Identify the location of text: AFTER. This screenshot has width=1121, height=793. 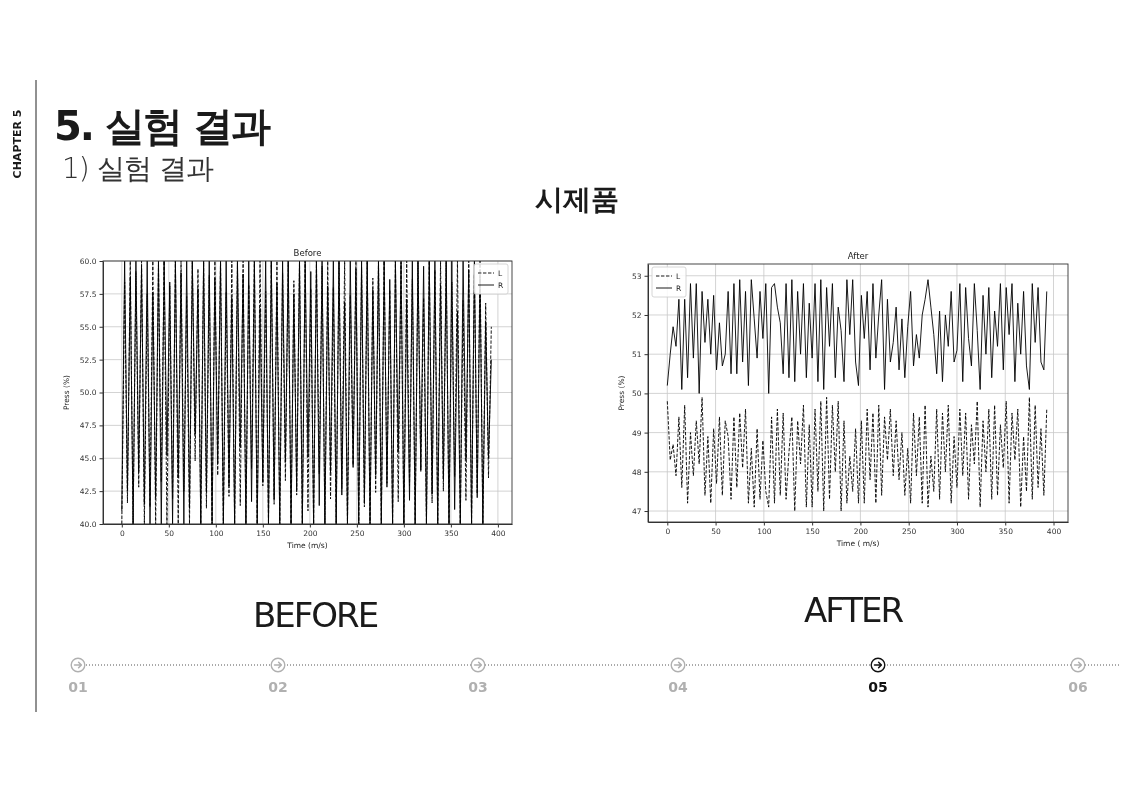
(853, 610).